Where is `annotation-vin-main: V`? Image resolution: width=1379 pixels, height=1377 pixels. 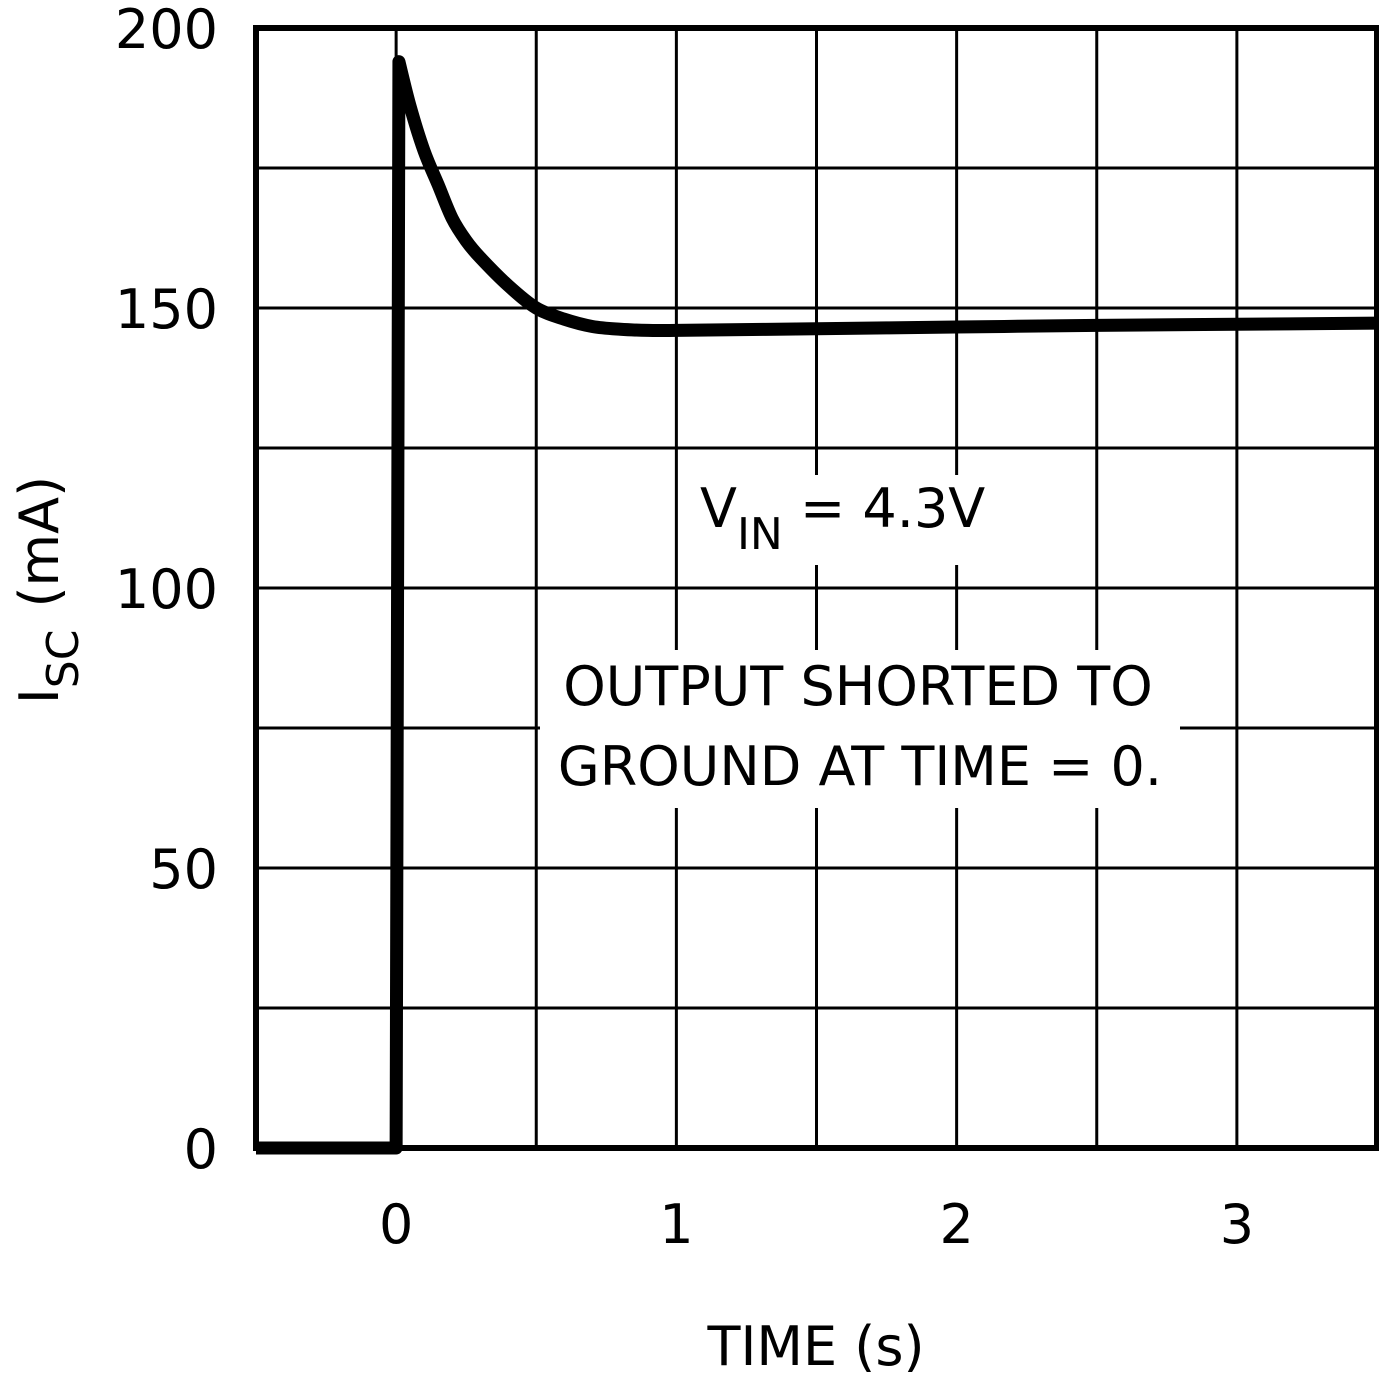 annotation-vin-main: V is located at coordinates (718, 508).